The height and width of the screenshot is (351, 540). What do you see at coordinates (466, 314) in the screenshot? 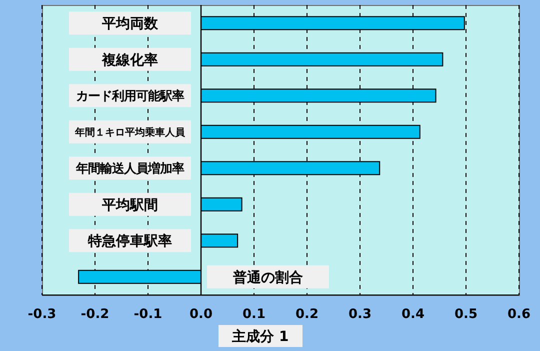
I see `x-tick-label: 0.5` at bounding box center [466, 314].